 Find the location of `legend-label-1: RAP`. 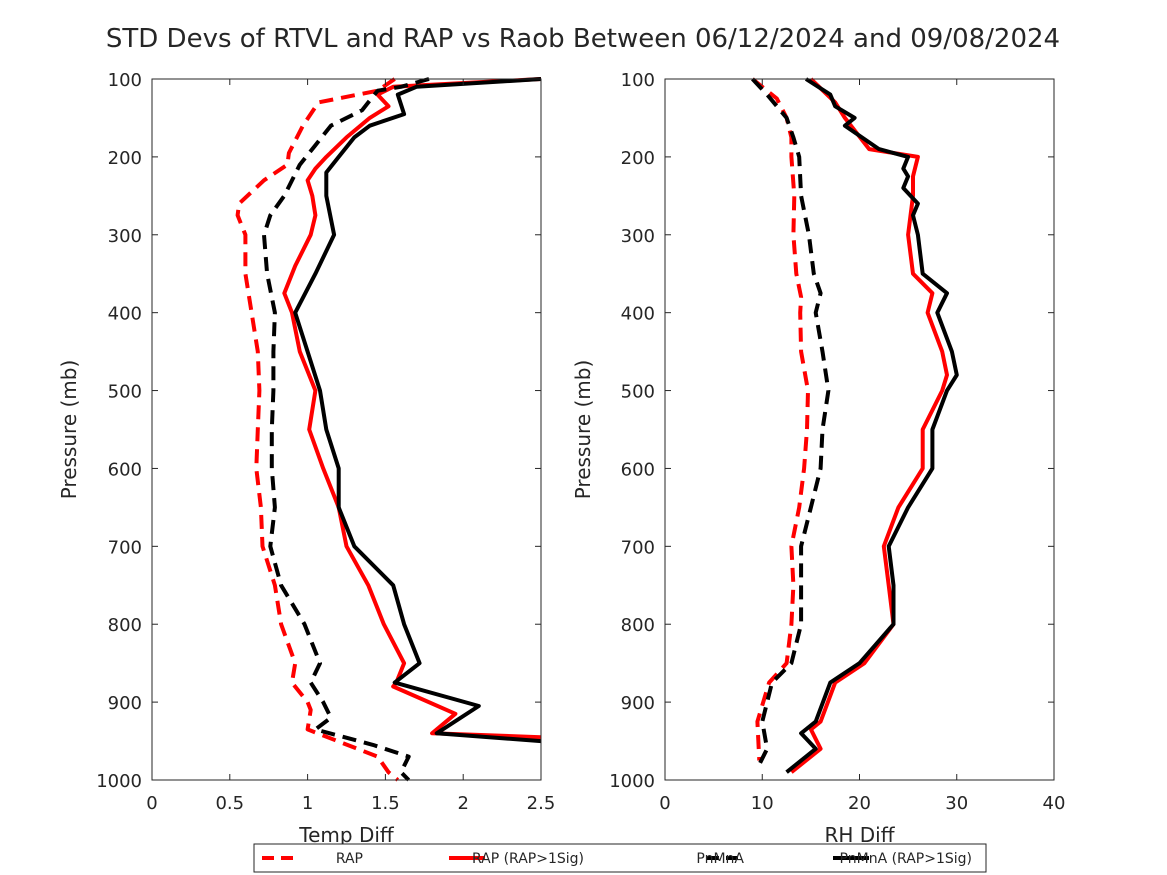

legend-label-1: RAP is located at coordinates (349, 859).